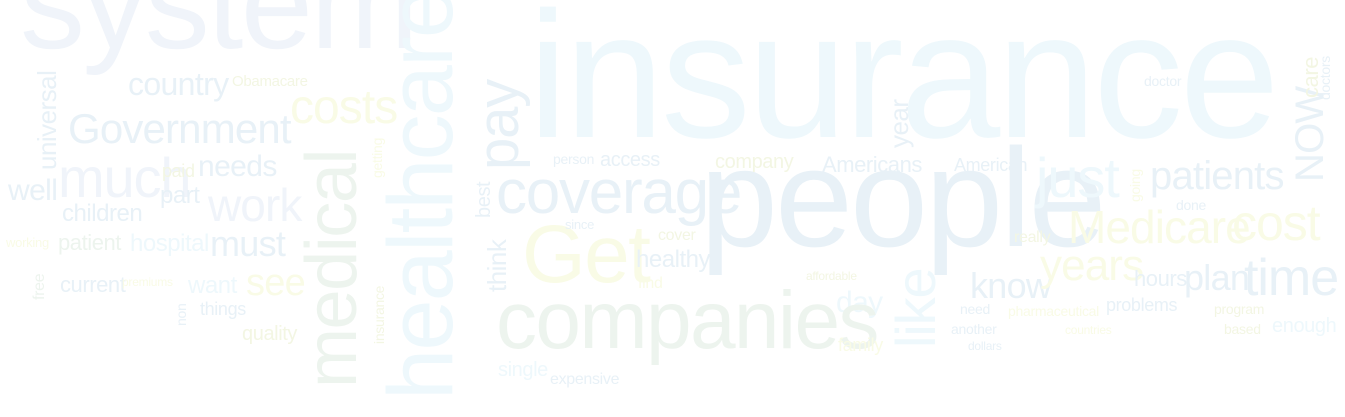  Describe the element at coordinates (484, 199) in the screenshot. I see `cloud-word-best: best` at that location.